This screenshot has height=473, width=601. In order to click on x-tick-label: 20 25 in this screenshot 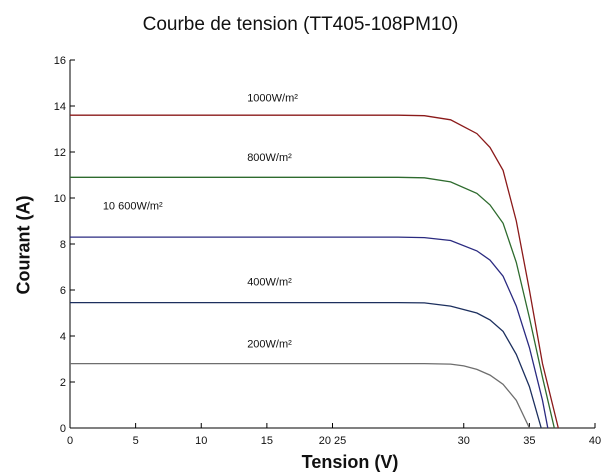, I will do `click(333, 441)`.